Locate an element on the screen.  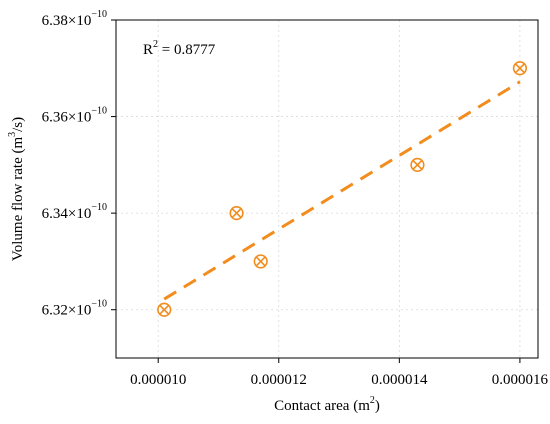
y-axis-title: Volume flow rate (m3/s) is located at coordinates (16, 189).